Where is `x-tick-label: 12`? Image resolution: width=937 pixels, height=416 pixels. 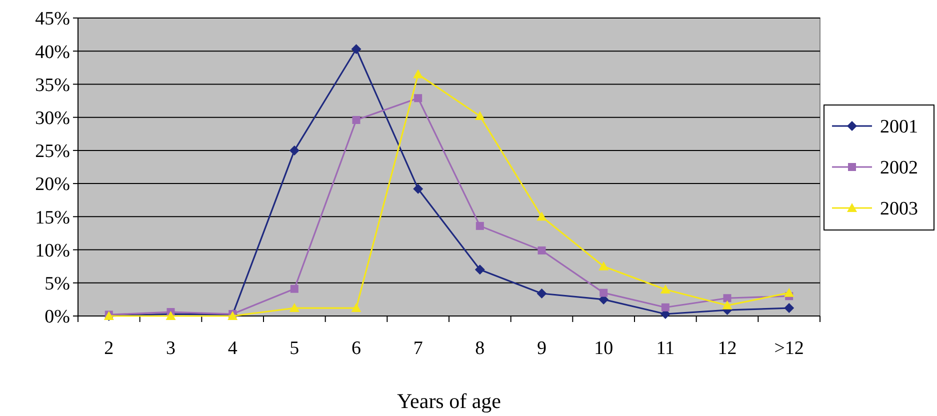
x-tick-label: 12 is located at coordinates (727, 348).